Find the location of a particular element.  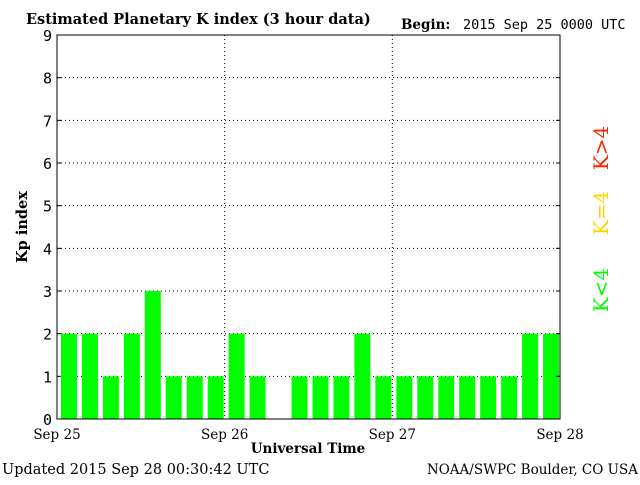

legend-item: K<4 is located at coordinates (601, 290).